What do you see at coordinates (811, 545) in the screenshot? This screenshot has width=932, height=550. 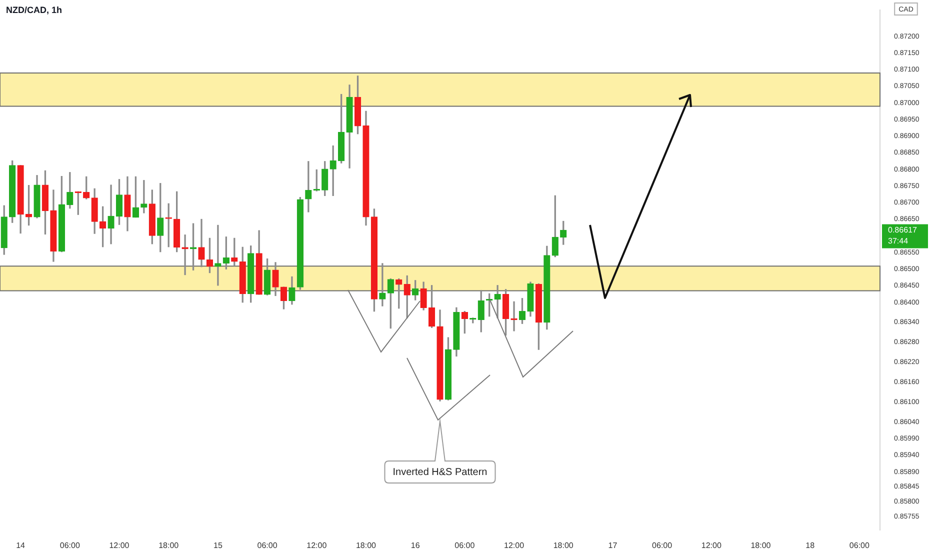 I see `x-tick-label: 18` at bounding box center [811, 545].